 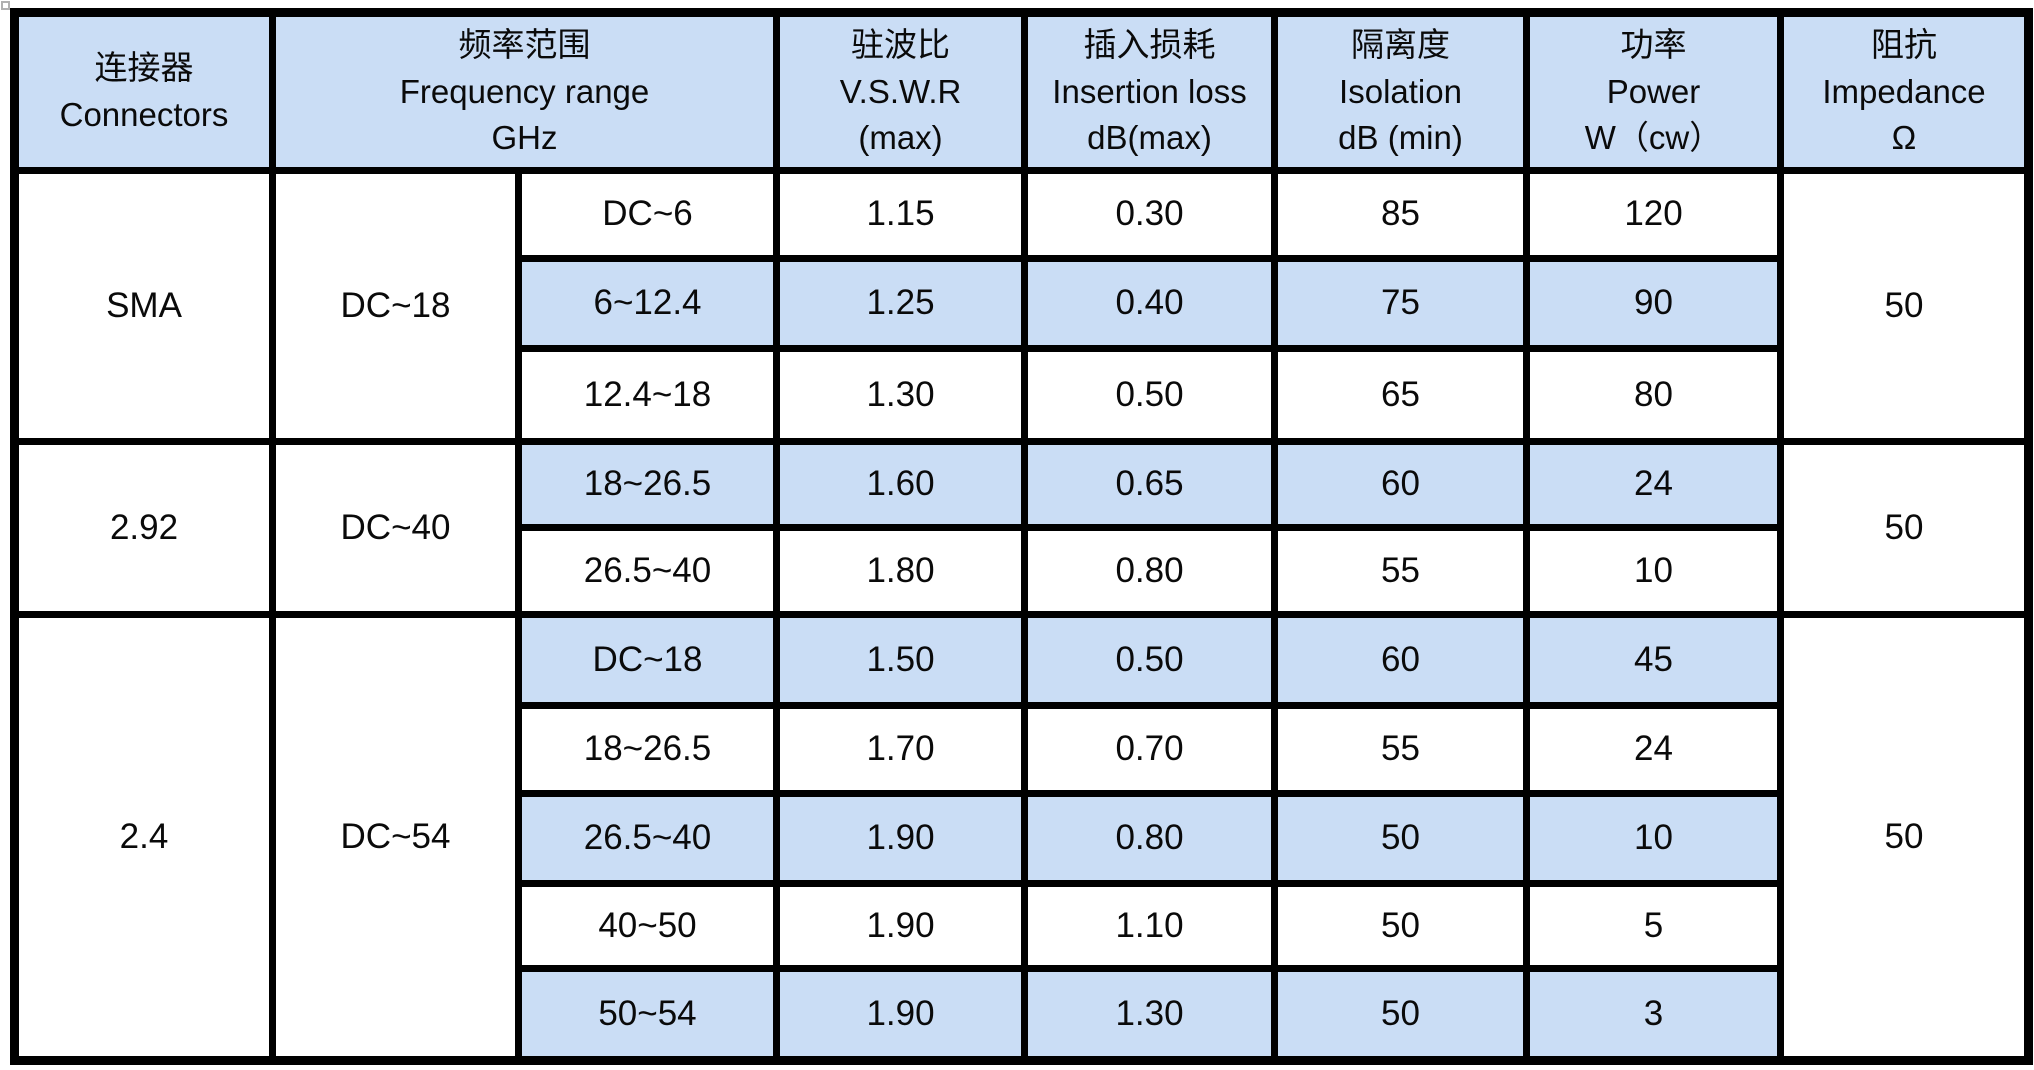 What do you see at coordinates (1654, 91) in the screenshot?
I see `header-power: 功率 Power W（cw）` at bounding box center [1654, 91].